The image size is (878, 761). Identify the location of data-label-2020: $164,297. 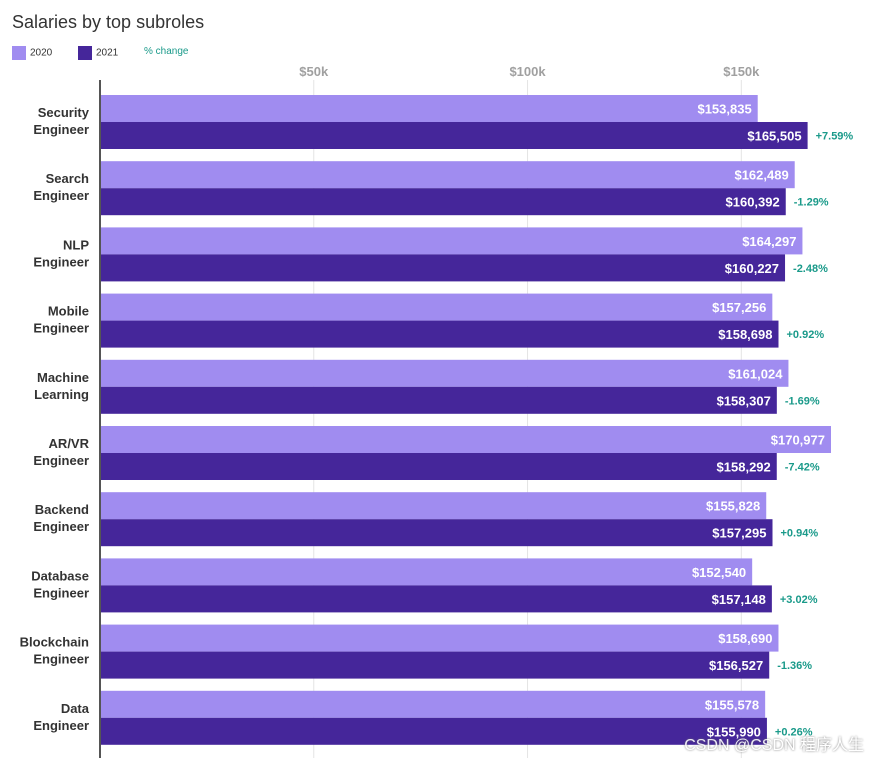
(769, 241).